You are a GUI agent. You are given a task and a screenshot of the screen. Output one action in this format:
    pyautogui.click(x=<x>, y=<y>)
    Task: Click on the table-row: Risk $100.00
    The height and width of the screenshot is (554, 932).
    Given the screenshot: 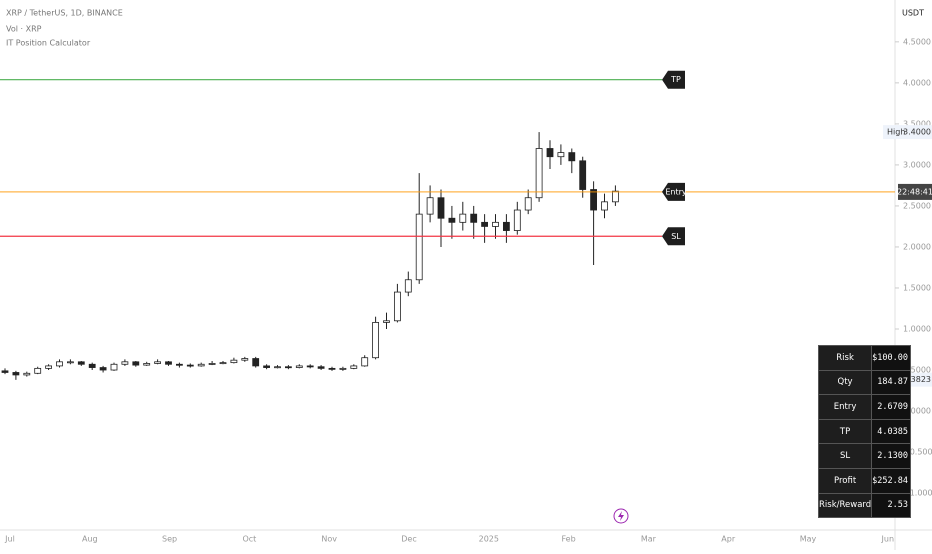 What is the action you would take?
    pyautogui.click(x=864, y=358)
    